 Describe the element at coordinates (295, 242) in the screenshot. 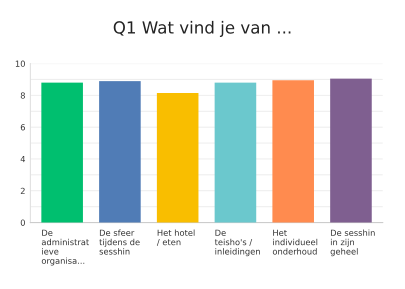

I see `x-tick-label: Het individueel onderhoud` at that location.